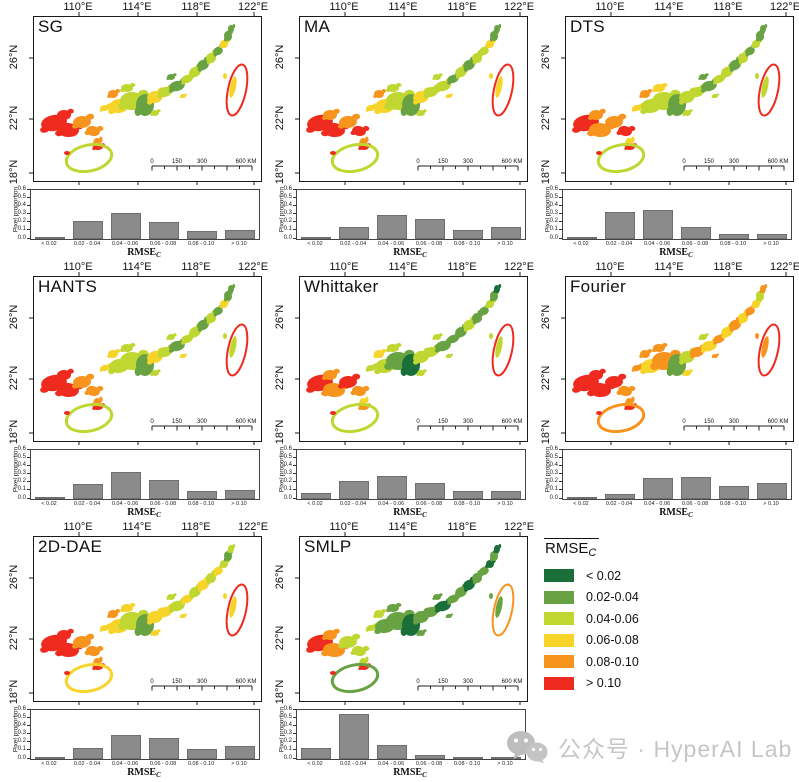  Describe the element at coordinates (553, 221) in the screenshot. I see `hist-ytick-label: 0.2` at that location.